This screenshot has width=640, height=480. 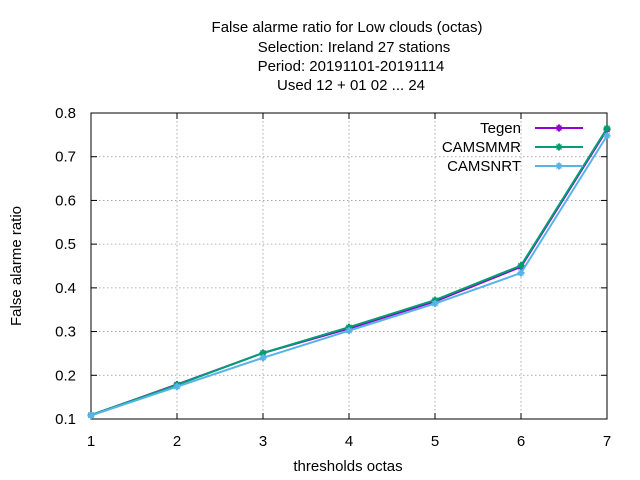 What do you see at coordinates (263, 441) in the screenshot?
I see `x-tick-label: 3` at bounding box center [263, 441].